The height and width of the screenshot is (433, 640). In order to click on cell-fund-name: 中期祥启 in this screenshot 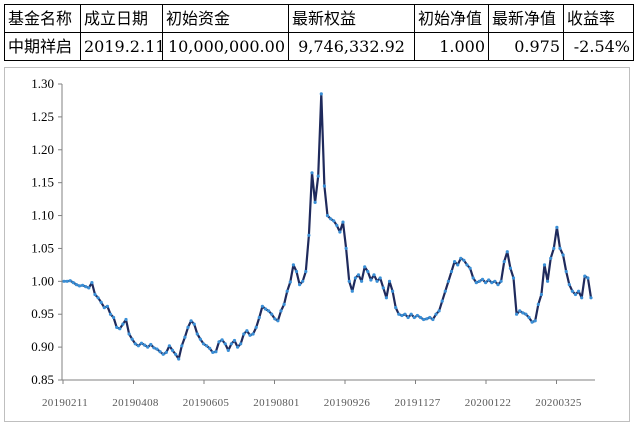, I will do `click(42, 46)`.